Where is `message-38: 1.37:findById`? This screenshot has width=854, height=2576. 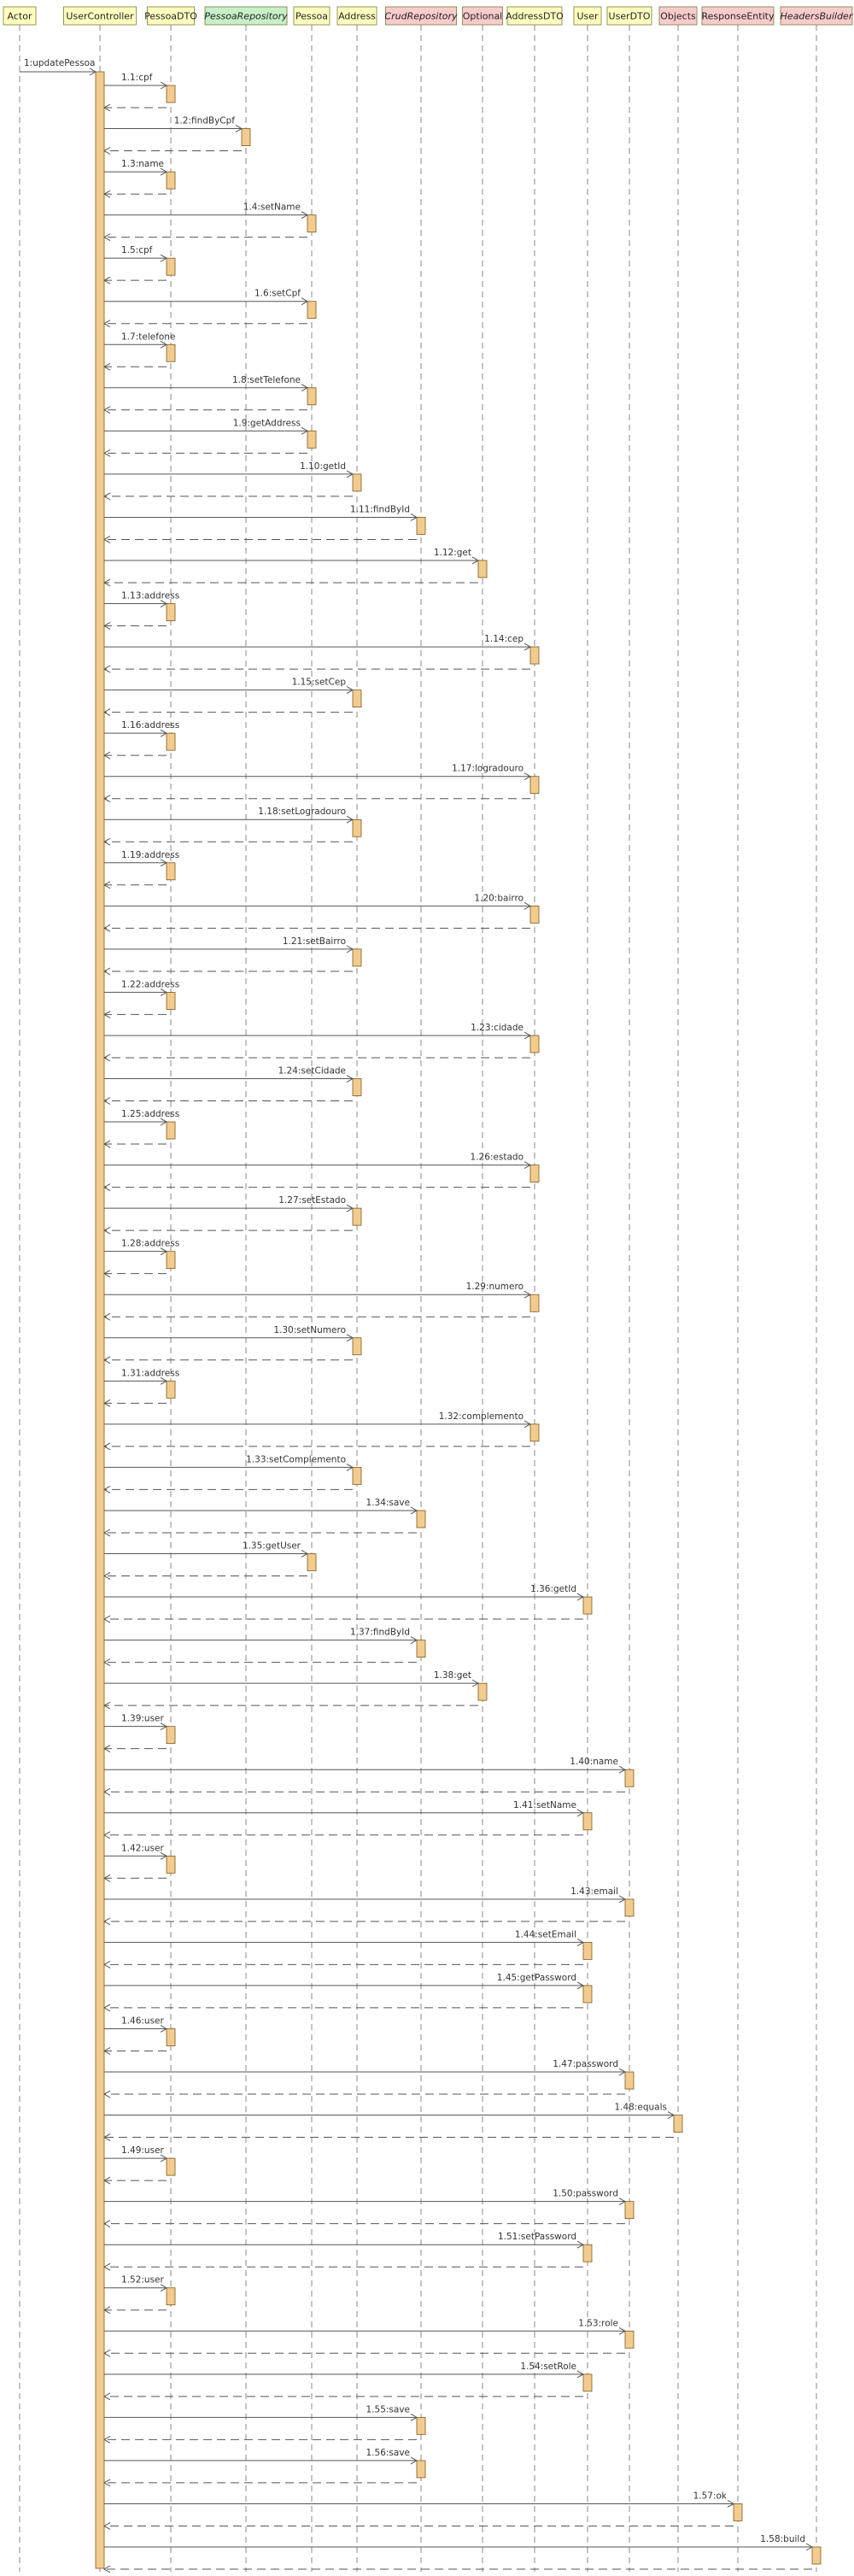
message-38: 1.37:findById is located at coordinates (264, 1647).